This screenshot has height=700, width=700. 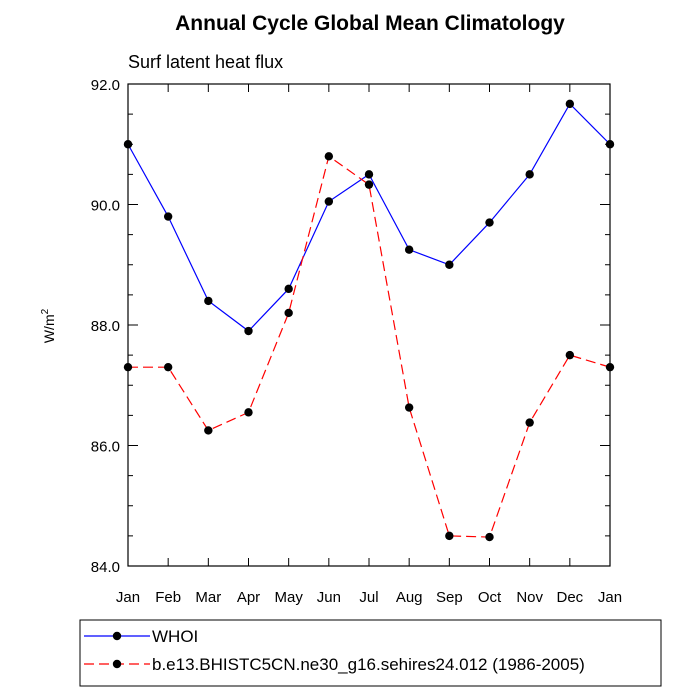 What do you see at coordinates (205, 62) in the screenshot?
I see `chart-subtitle: Surf latent heat flux` at bounding box center [205, 62].